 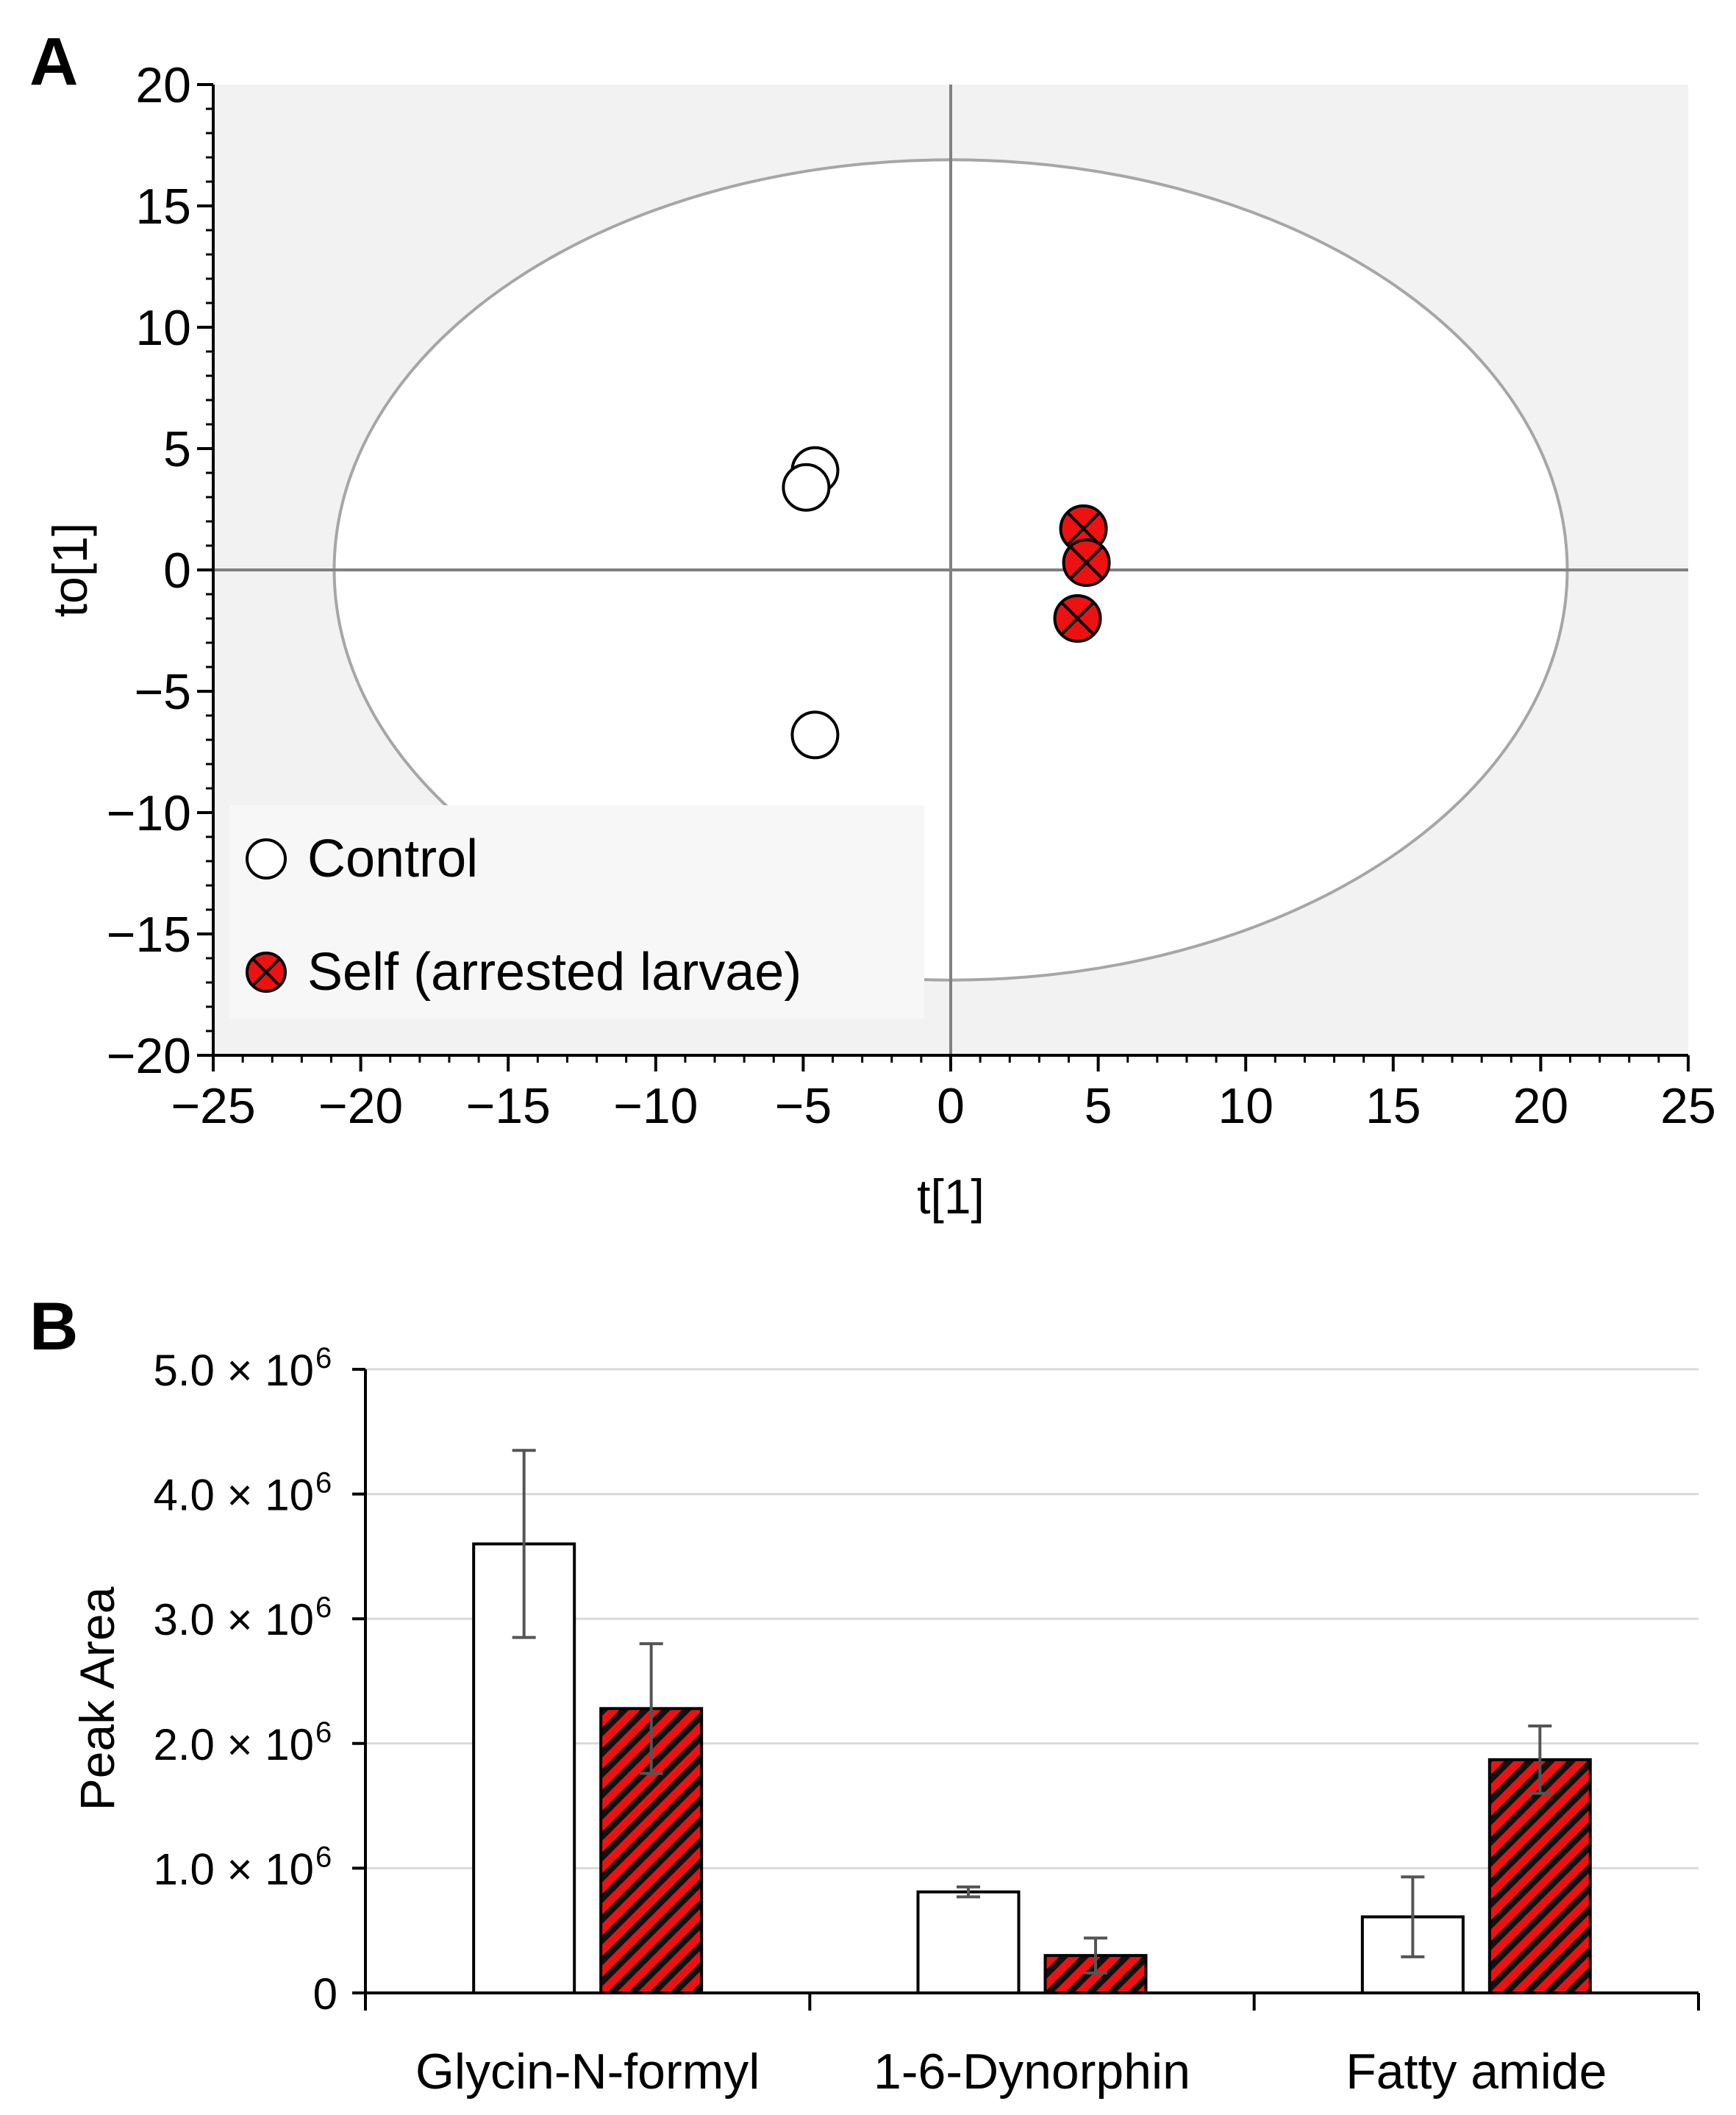 What do you see at coordinates (1246, 1106) in the screenshot?
I see `x-tick-label: 10` at bounding box center [1246, 1106].